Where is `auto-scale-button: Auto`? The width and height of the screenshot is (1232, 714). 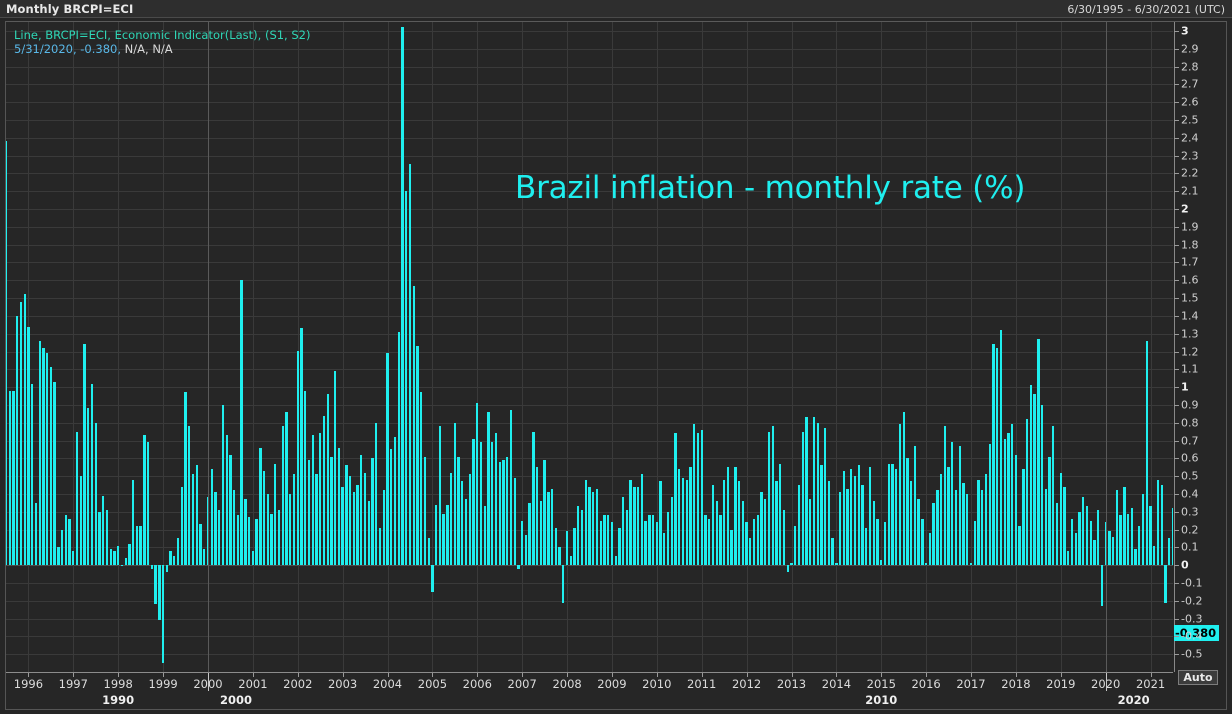 auto-scale-button: Auto is located at coordinates (1198, 678).